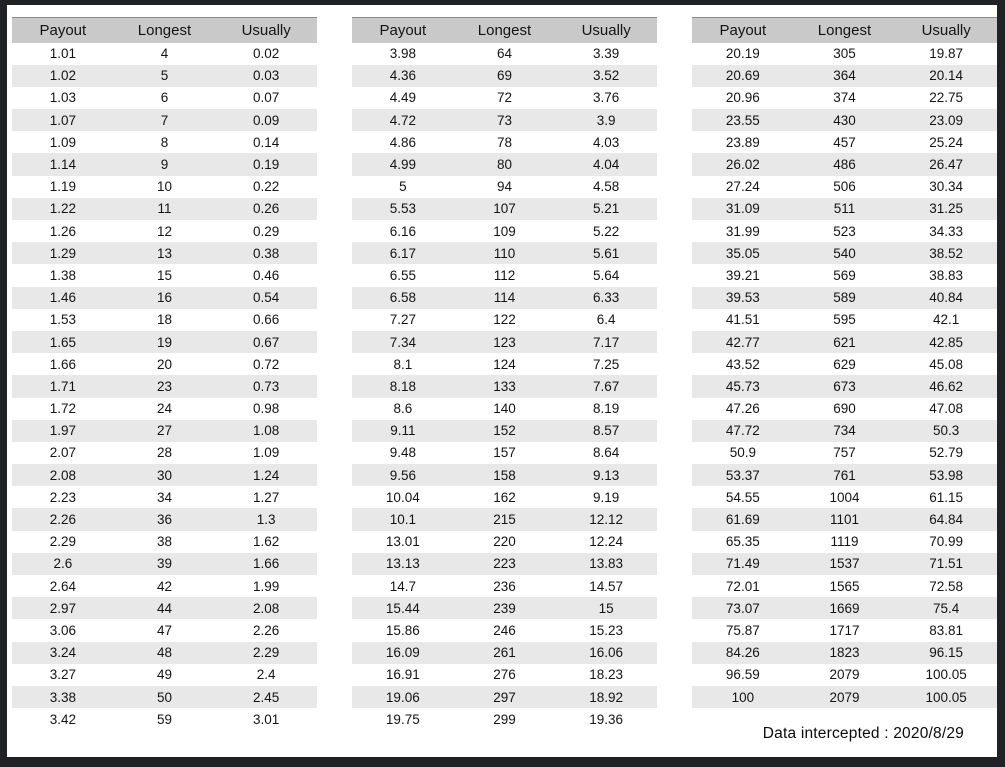 The height and width of the screenshot is (767, 1005). What do you see at coordinates (844, 652) in the screenshot?
I see `table-cell: 1823` at bounding box center [844, 652].